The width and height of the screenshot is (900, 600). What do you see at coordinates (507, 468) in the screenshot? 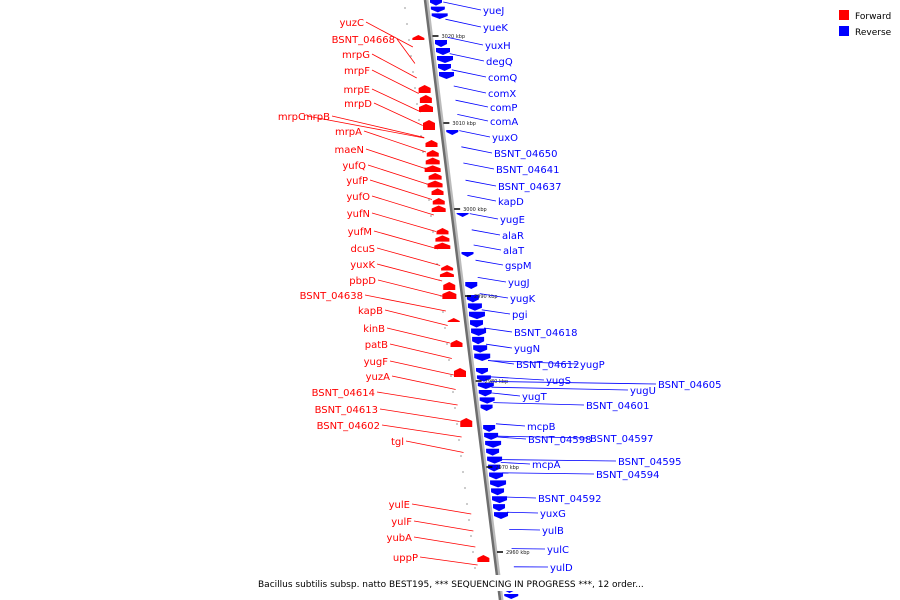
I see `scale-tick-label: 2970 kbp` at bounding box center [507, 468].